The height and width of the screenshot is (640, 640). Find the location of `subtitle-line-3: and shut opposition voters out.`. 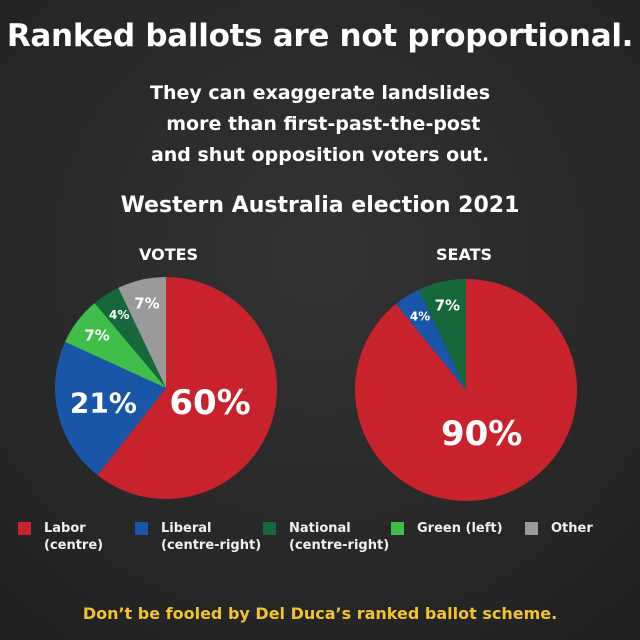

subtitle-line-3: and shut opposition voters out. is located at coordinates (320, 155).